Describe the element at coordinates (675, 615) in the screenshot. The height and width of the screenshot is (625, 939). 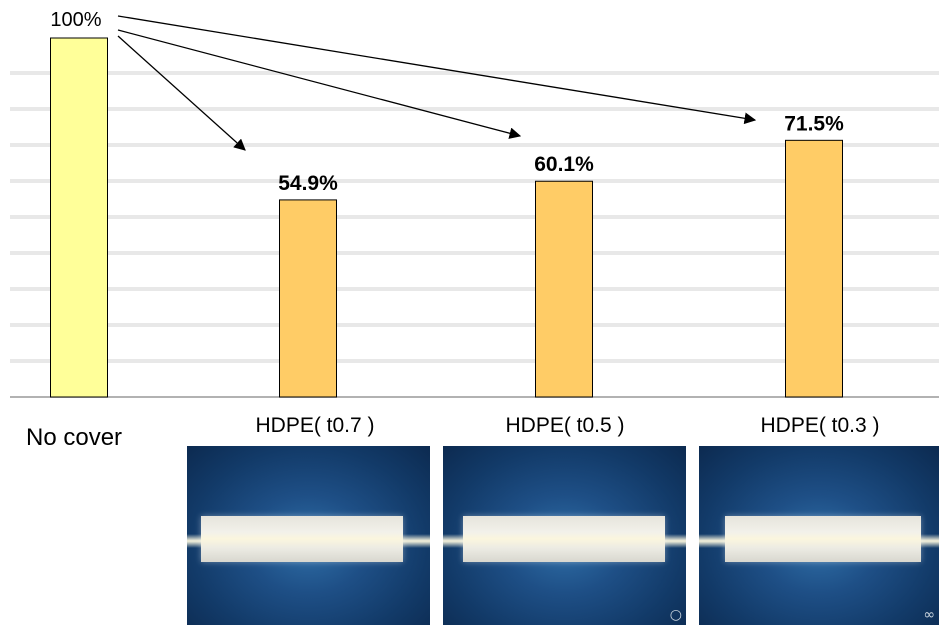
I see `corner-mark-icon: ○` at that location.